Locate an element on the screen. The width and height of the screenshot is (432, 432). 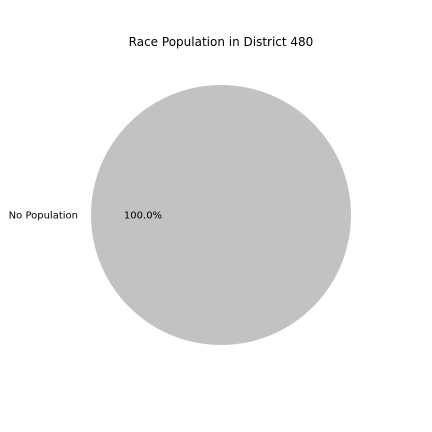
chart-title: Race Population in District 480 is located at coordinates (221, 42).